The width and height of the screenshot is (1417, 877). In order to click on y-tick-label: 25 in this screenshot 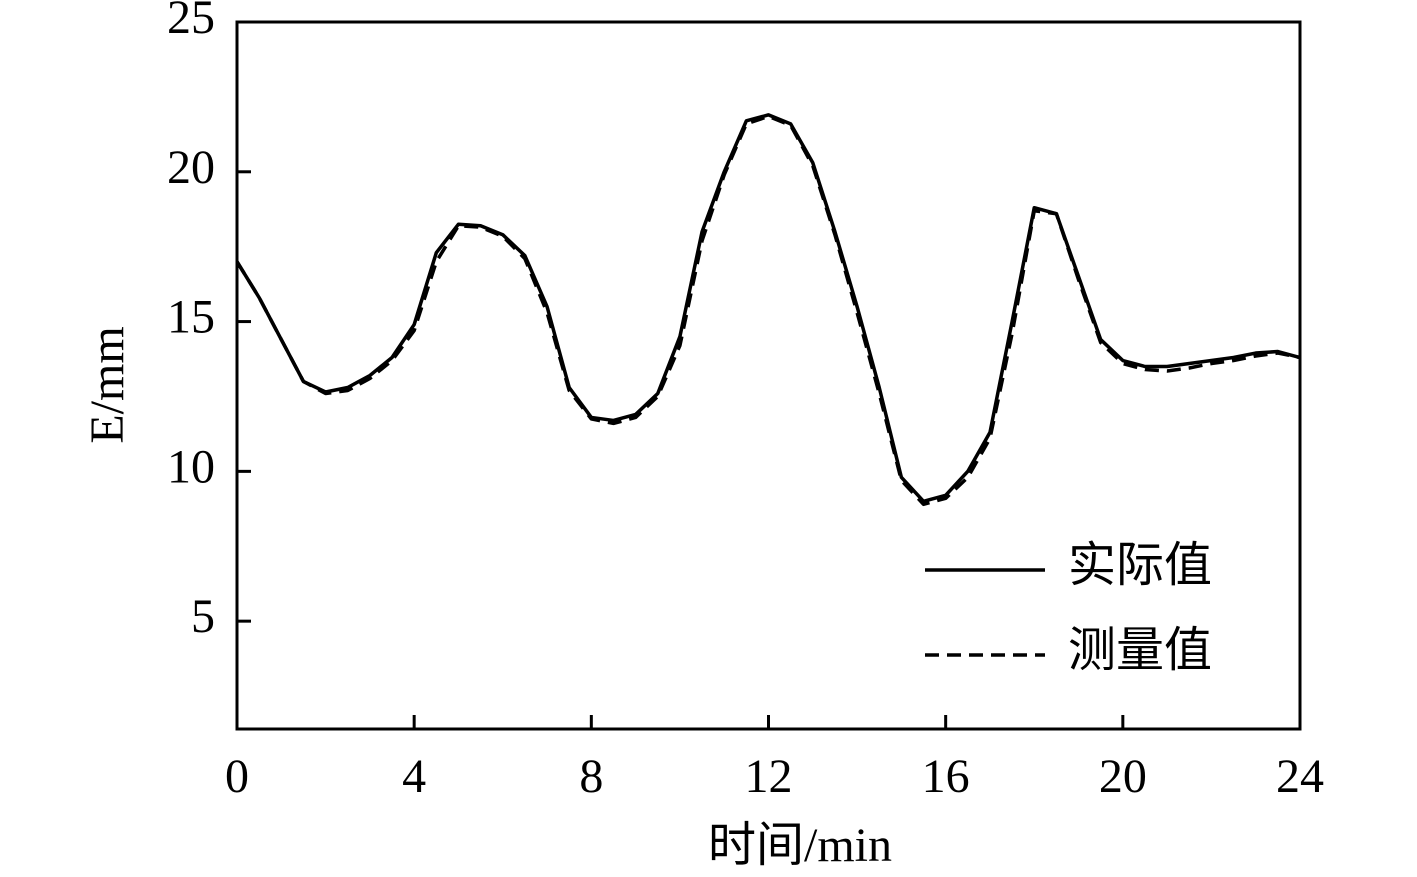, I will do `click(191, 22)`.